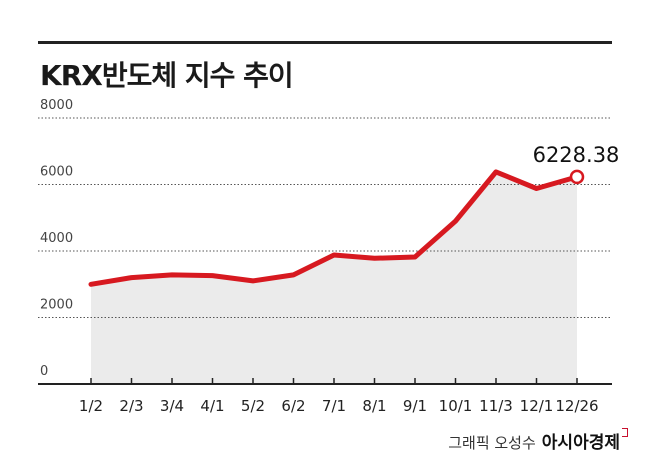 The image size is (658, 467). Describe the element at coordinates (253, 406) in the screenshot. I see `x-tick-label: 5/2` at that location.